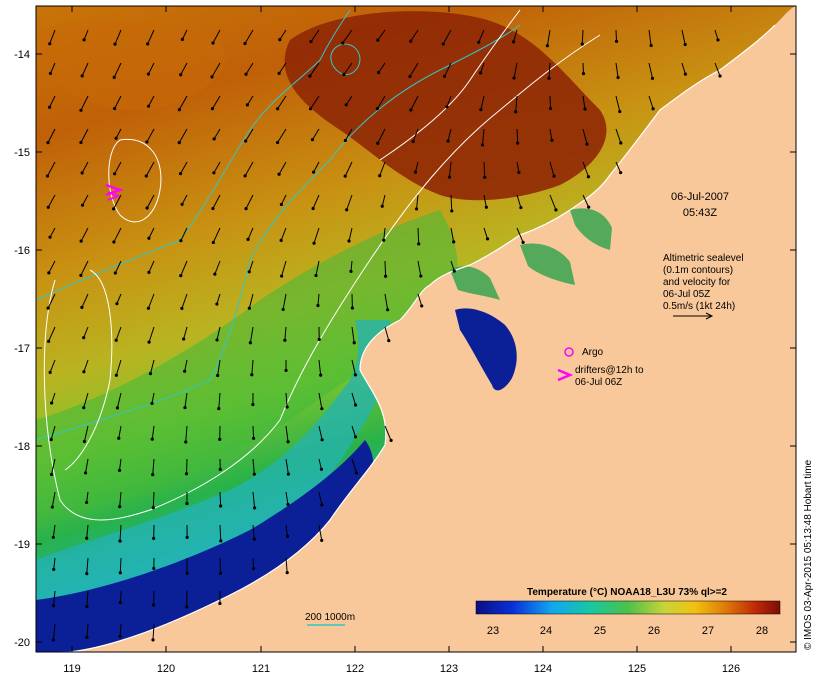 The image size is (820, 680). Describe the element at coordinates (609, 370) in the screenshot. I see `drifter-legend-line: drifters@12h to` at that location.